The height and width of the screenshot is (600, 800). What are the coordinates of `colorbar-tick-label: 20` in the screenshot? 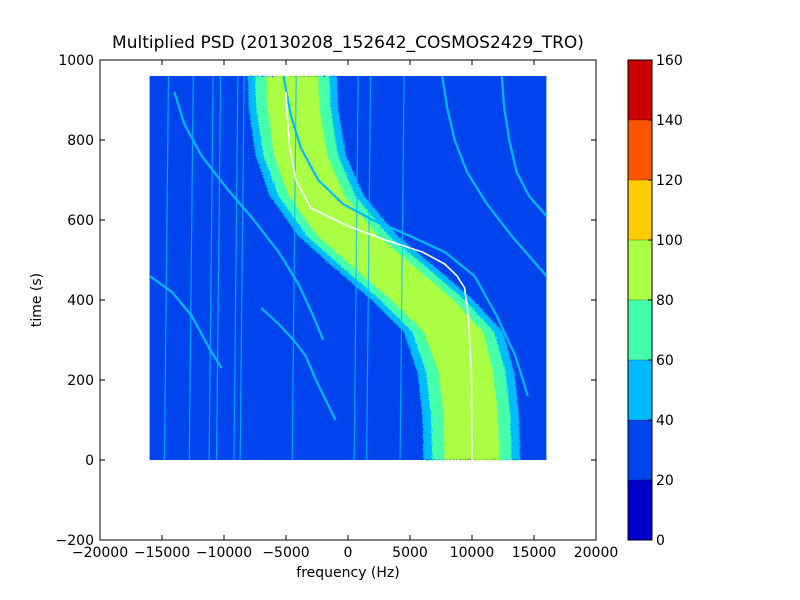 It's located at (665, 481).